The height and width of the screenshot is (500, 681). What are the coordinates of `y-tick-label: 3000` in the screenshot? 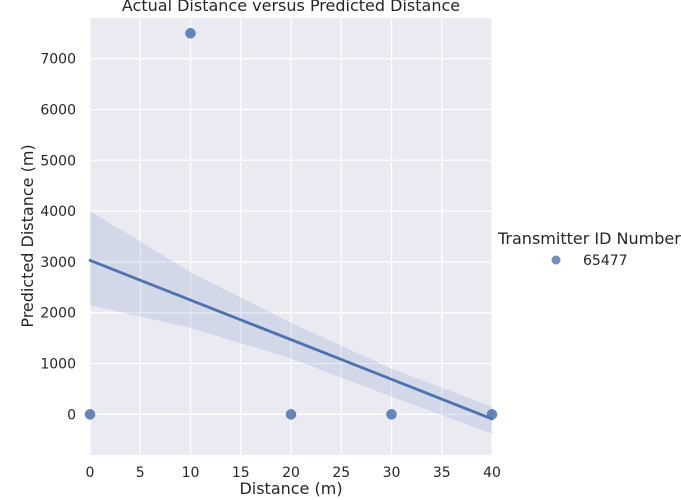 It's located at (58, 263).